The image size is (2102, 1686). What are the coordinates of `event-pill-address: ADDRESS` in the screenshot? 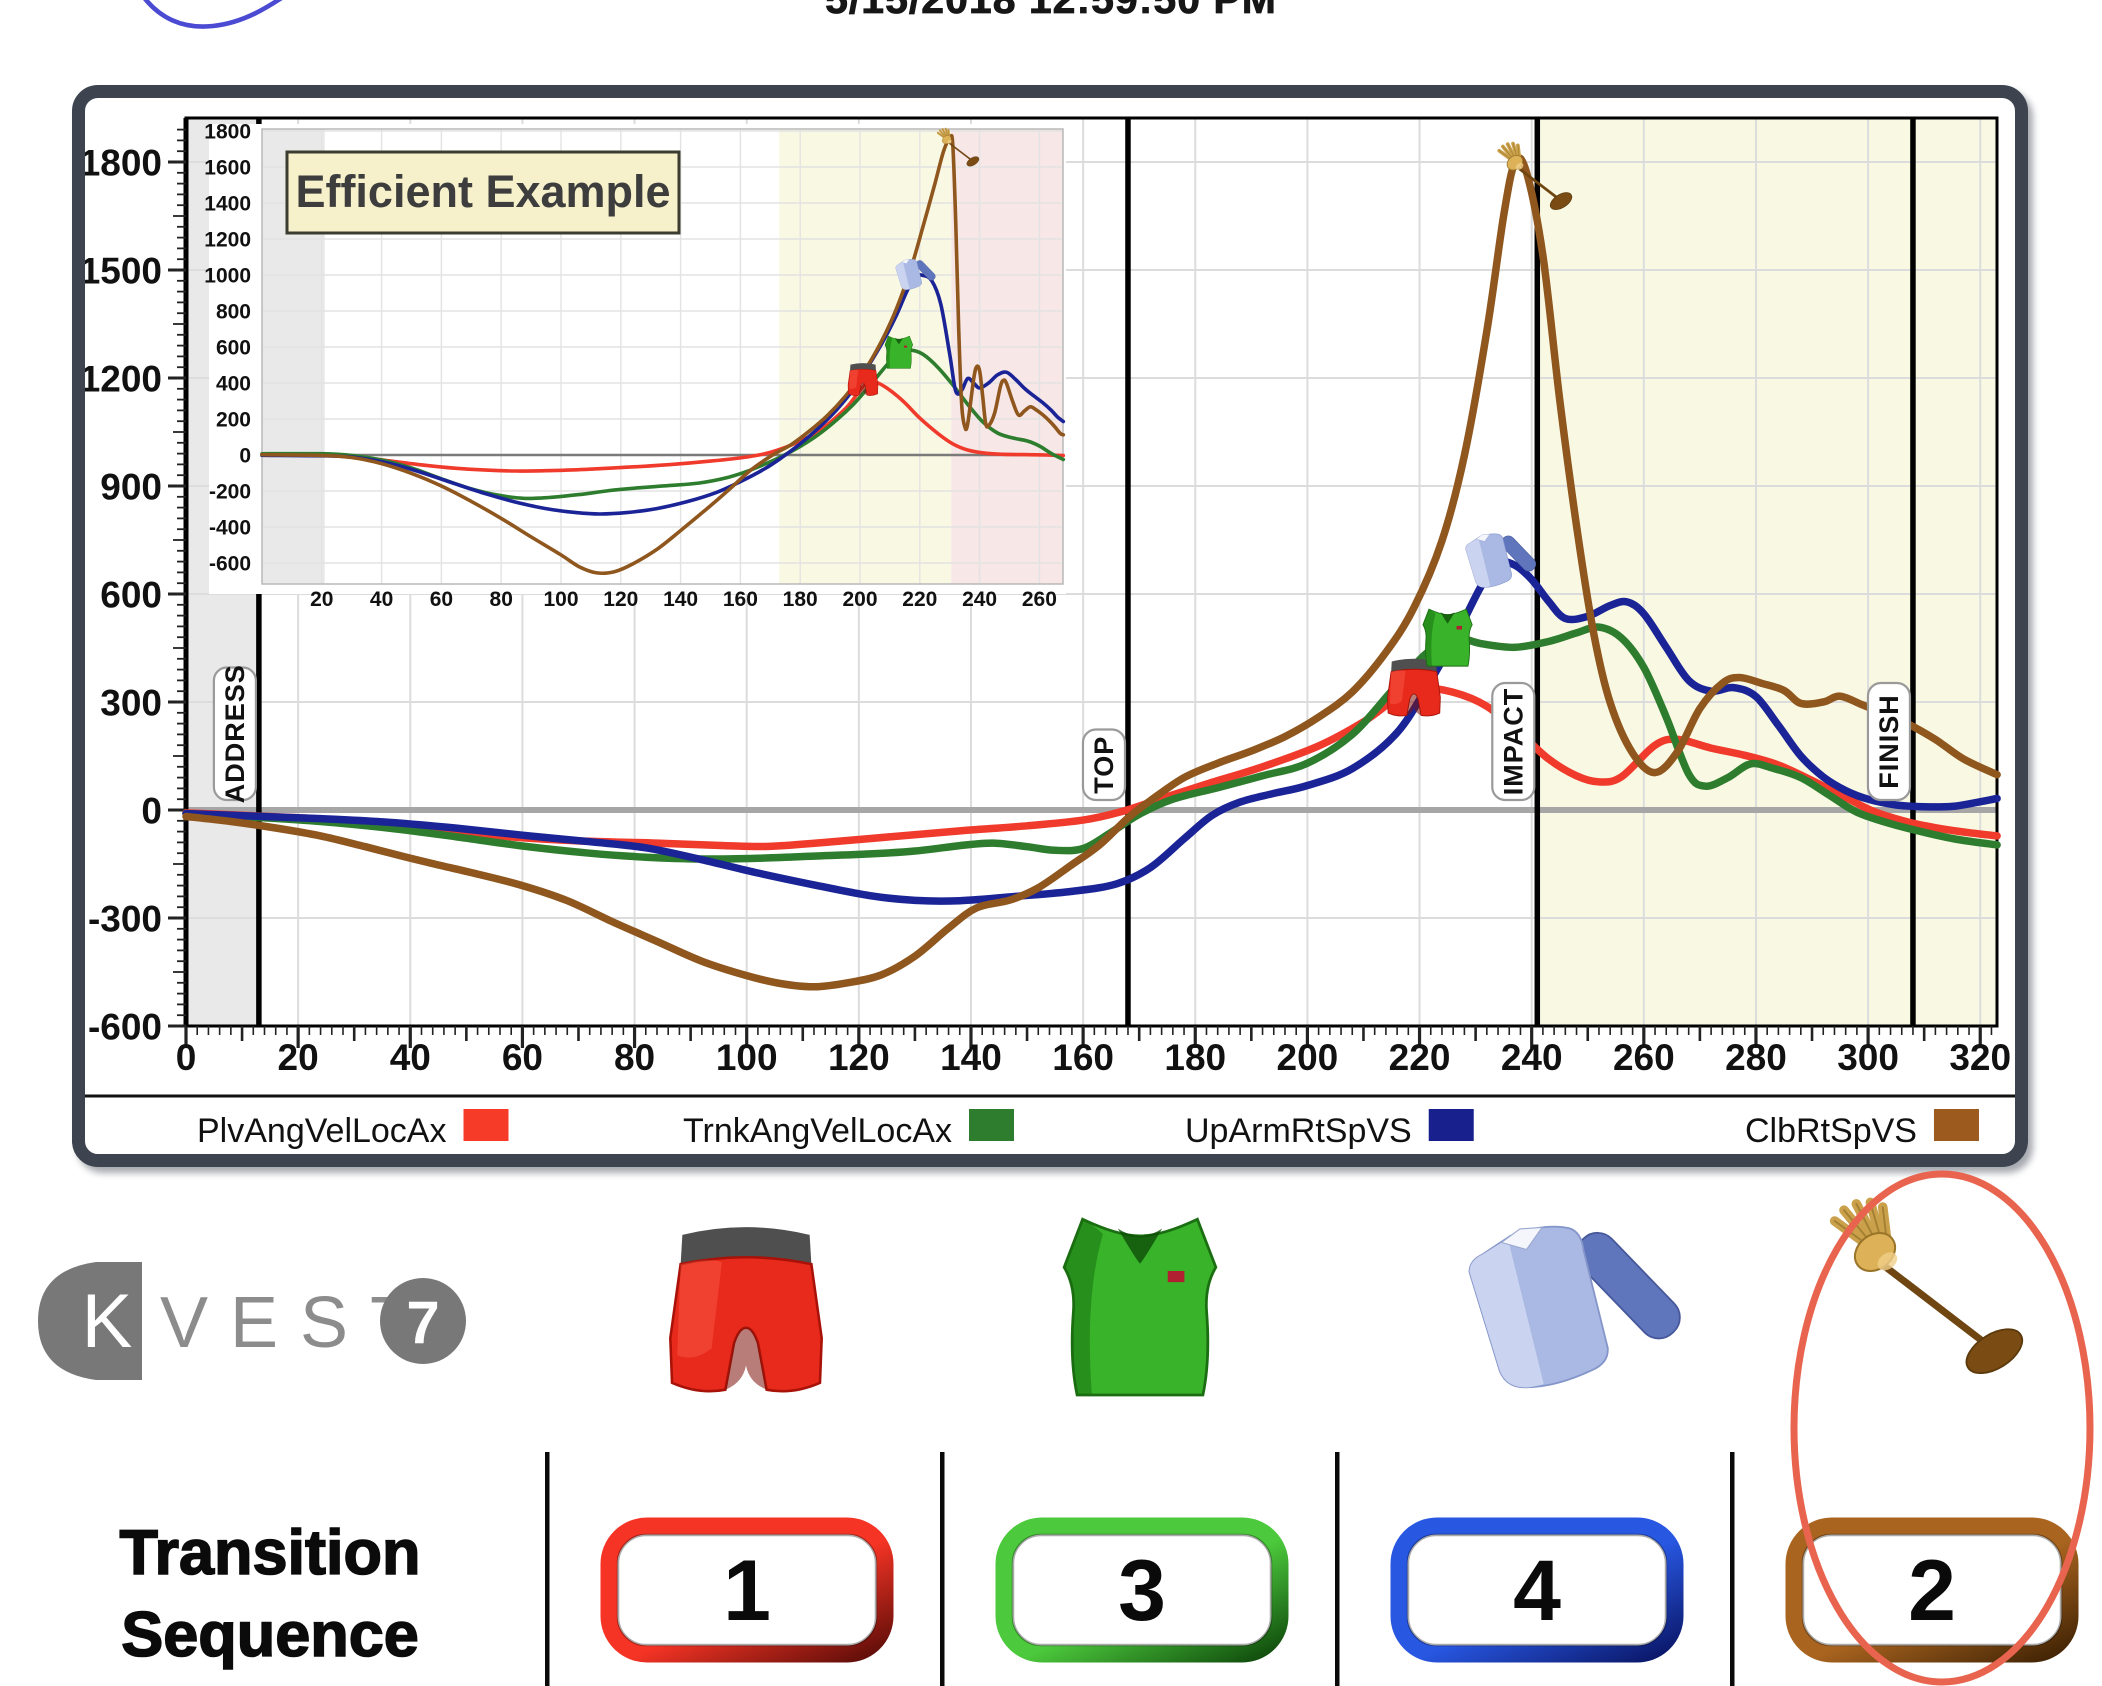 It's located at (234, 733).